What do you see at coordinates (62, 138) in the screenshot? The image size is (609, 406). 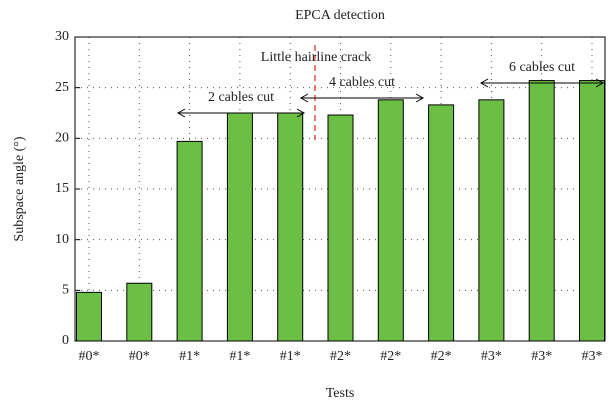 I see `y-tick-label: 20` at bounding box center [62, 138].